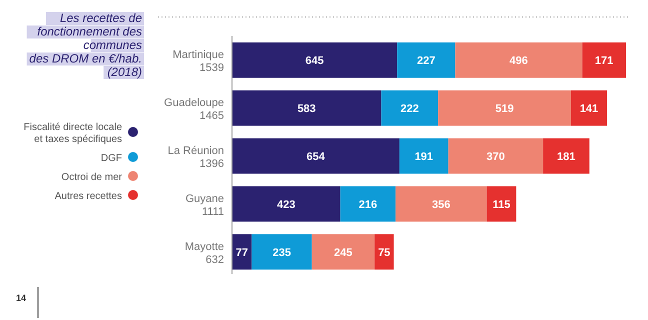 The height and width of the screenshot is (320, 648). I want to click on total-label: 632, so click(215, 260).